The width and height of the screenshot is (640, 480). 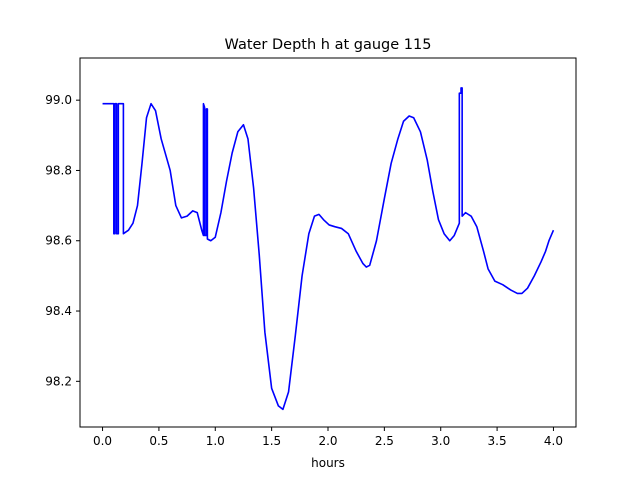 I want to click on x-axis-ticks: 0.0 0.5 1.0 1.5 2.0 2.5 3.0 3.5 4.0, so click(x=328, y=437).